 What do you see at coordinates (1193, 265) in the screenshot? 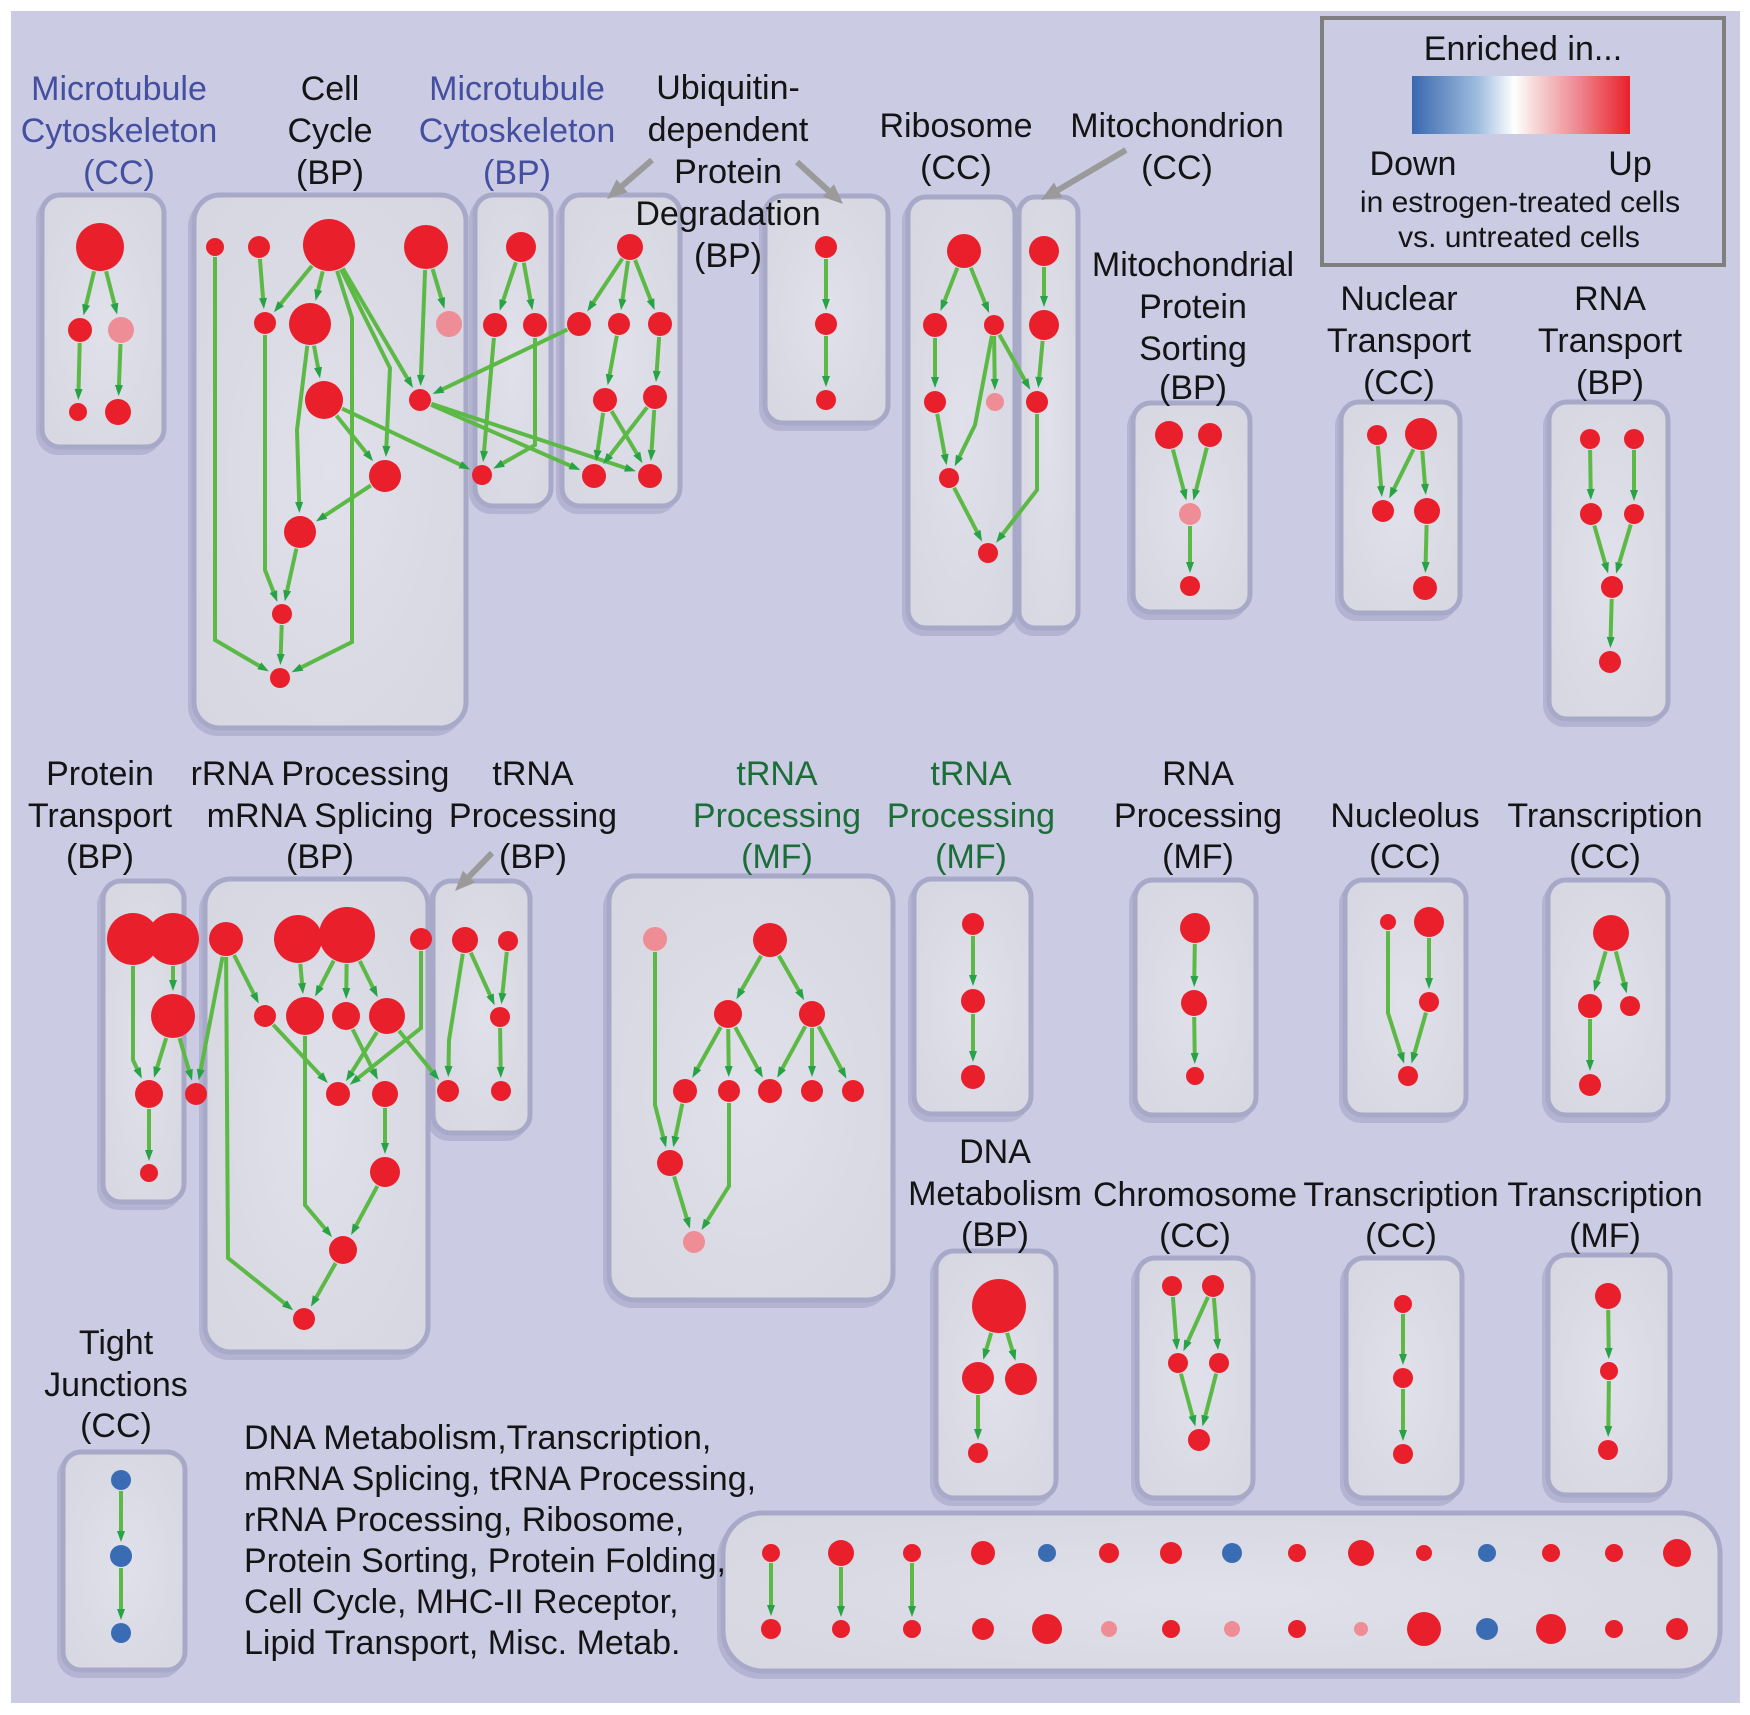
I see `svg-text: Mitochondrial` at bounding box center [1193, 265].